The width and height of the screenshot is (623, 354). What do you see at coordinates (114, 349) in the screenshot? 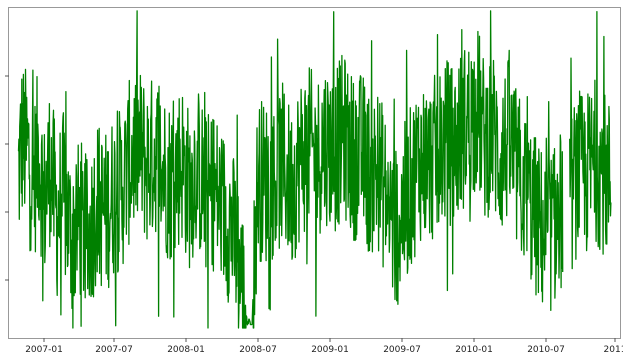
I see `x-tick-label-1: 2007-07` at bounding box center [114, 349].